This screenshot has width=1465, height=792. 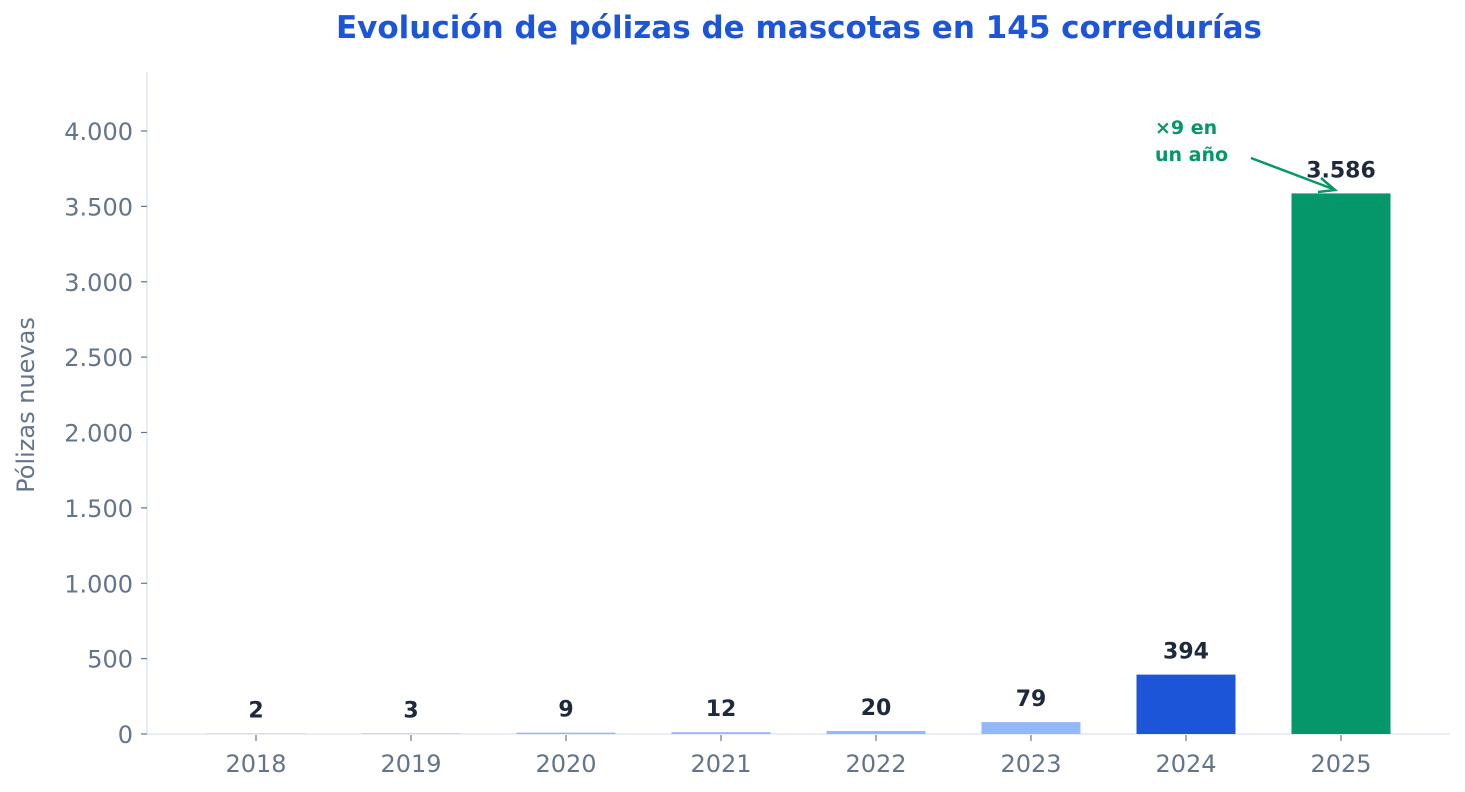 I want to click on annotation-text: un año, so click(x=1191, y=155).